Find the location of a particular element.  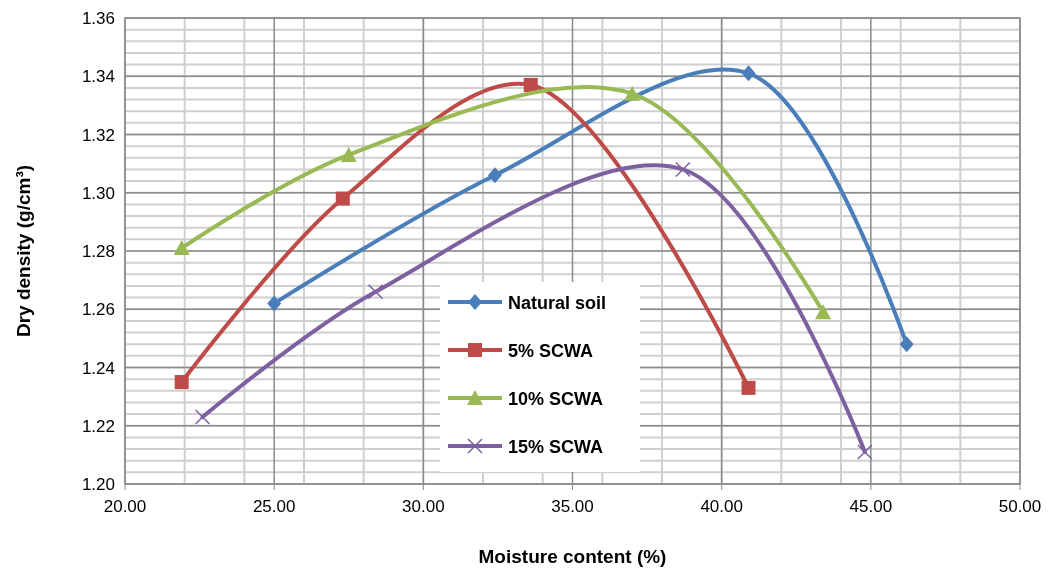

legend-label: 10% SCWA is located at coordinates (556, 399).